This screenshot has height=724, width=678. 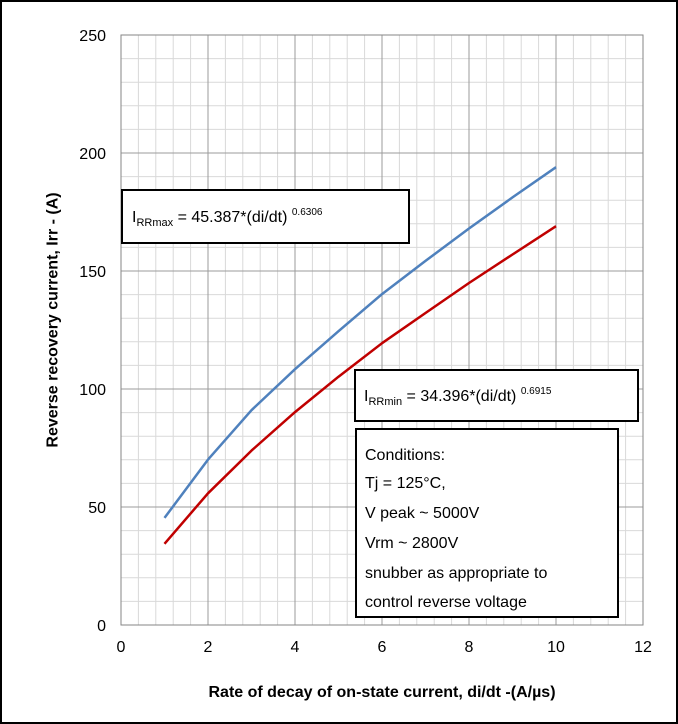 I want to click on irrmax-equation: IRRmax = 45.387*(di/dt) 0.6306, so click(x=227, y=218).